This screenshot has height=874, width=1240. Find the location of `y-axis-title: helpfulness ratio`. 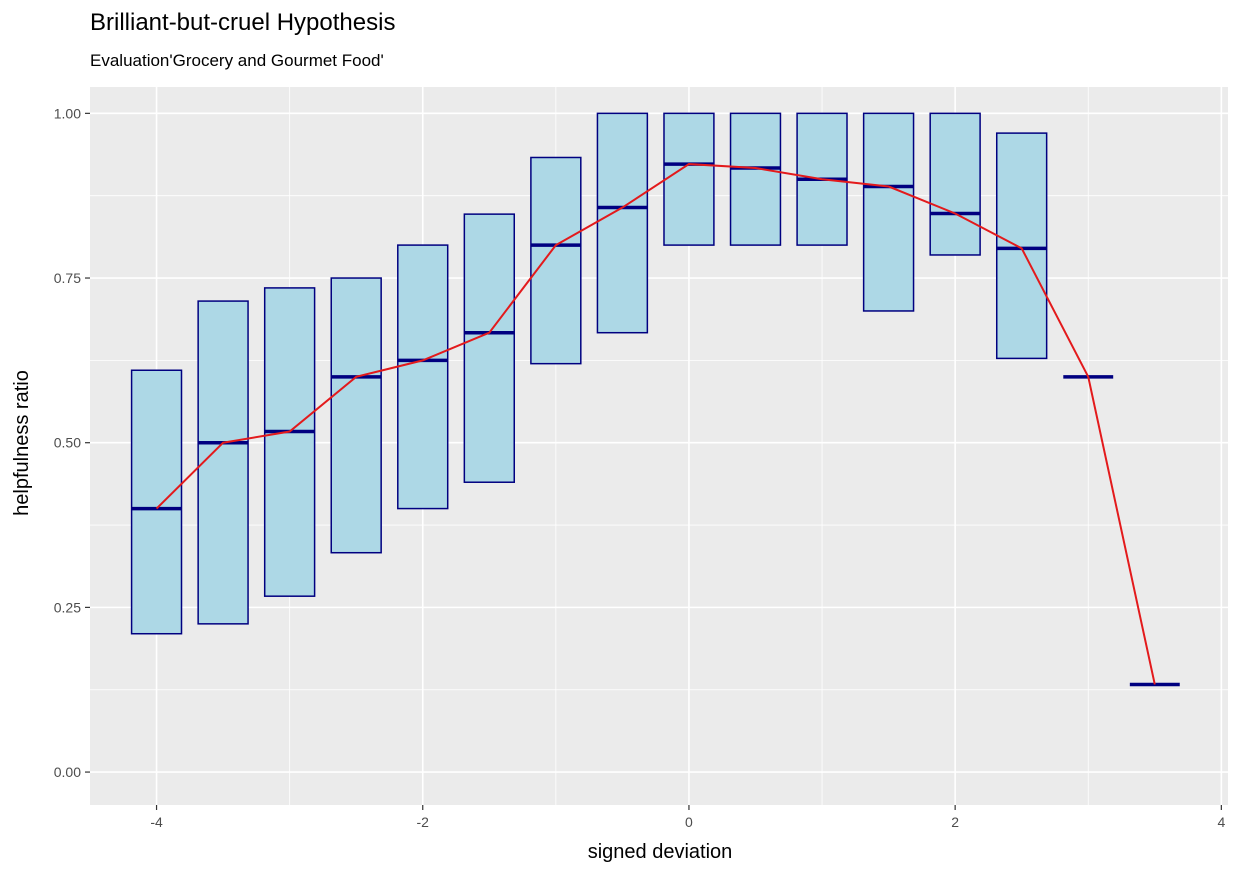

y-axis-title: helpfulness ratio is located at coordinates (22, 443).